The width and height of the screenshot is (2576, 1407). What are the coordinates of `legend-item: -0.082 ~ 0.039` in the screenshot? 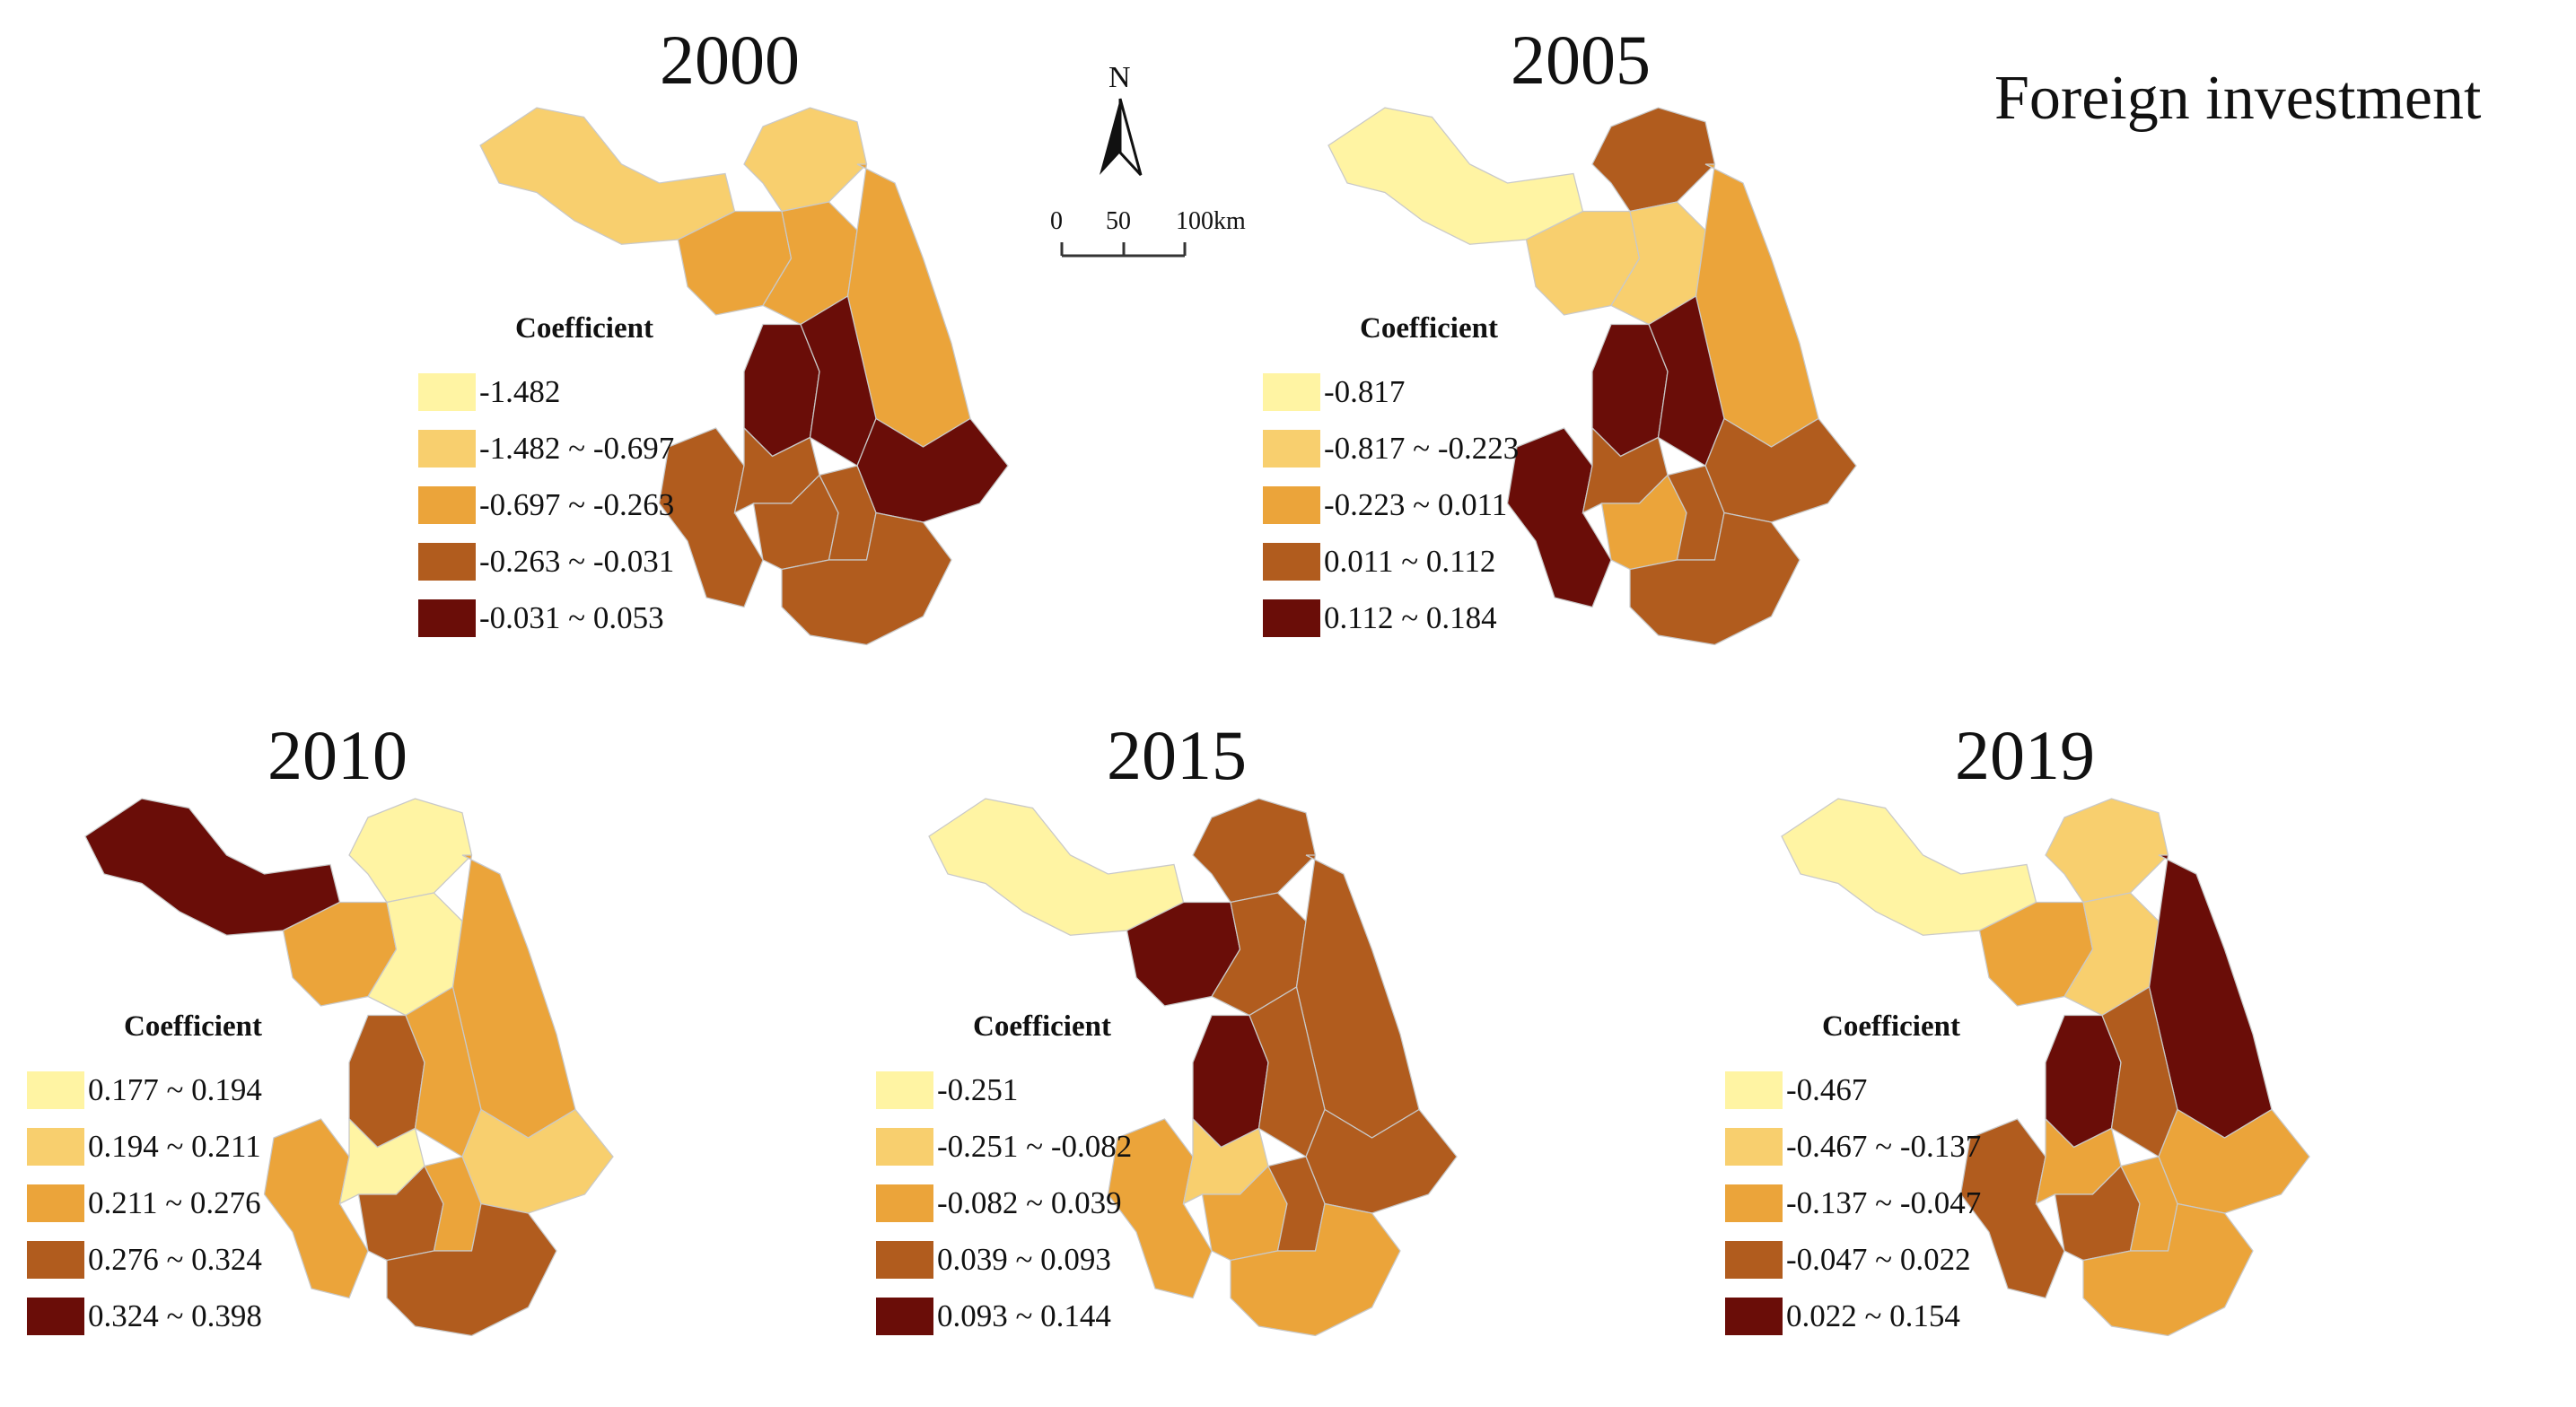 It's located at (1004, 1203).